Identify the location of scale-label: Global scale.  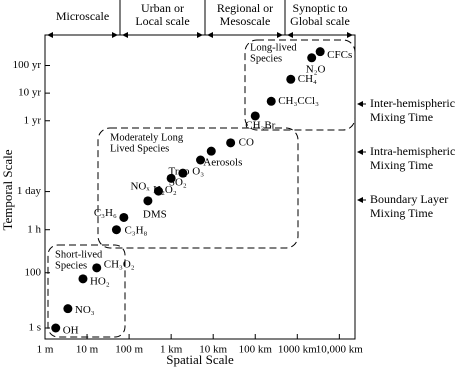
(320, 21).